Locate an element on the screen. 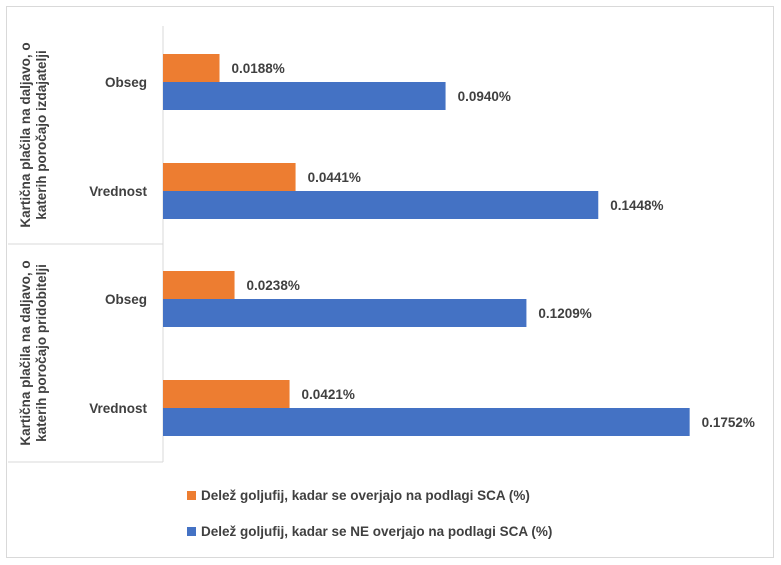  group-label-line: katerih poročajo izdajatelji is located at coordinates (41, 135).